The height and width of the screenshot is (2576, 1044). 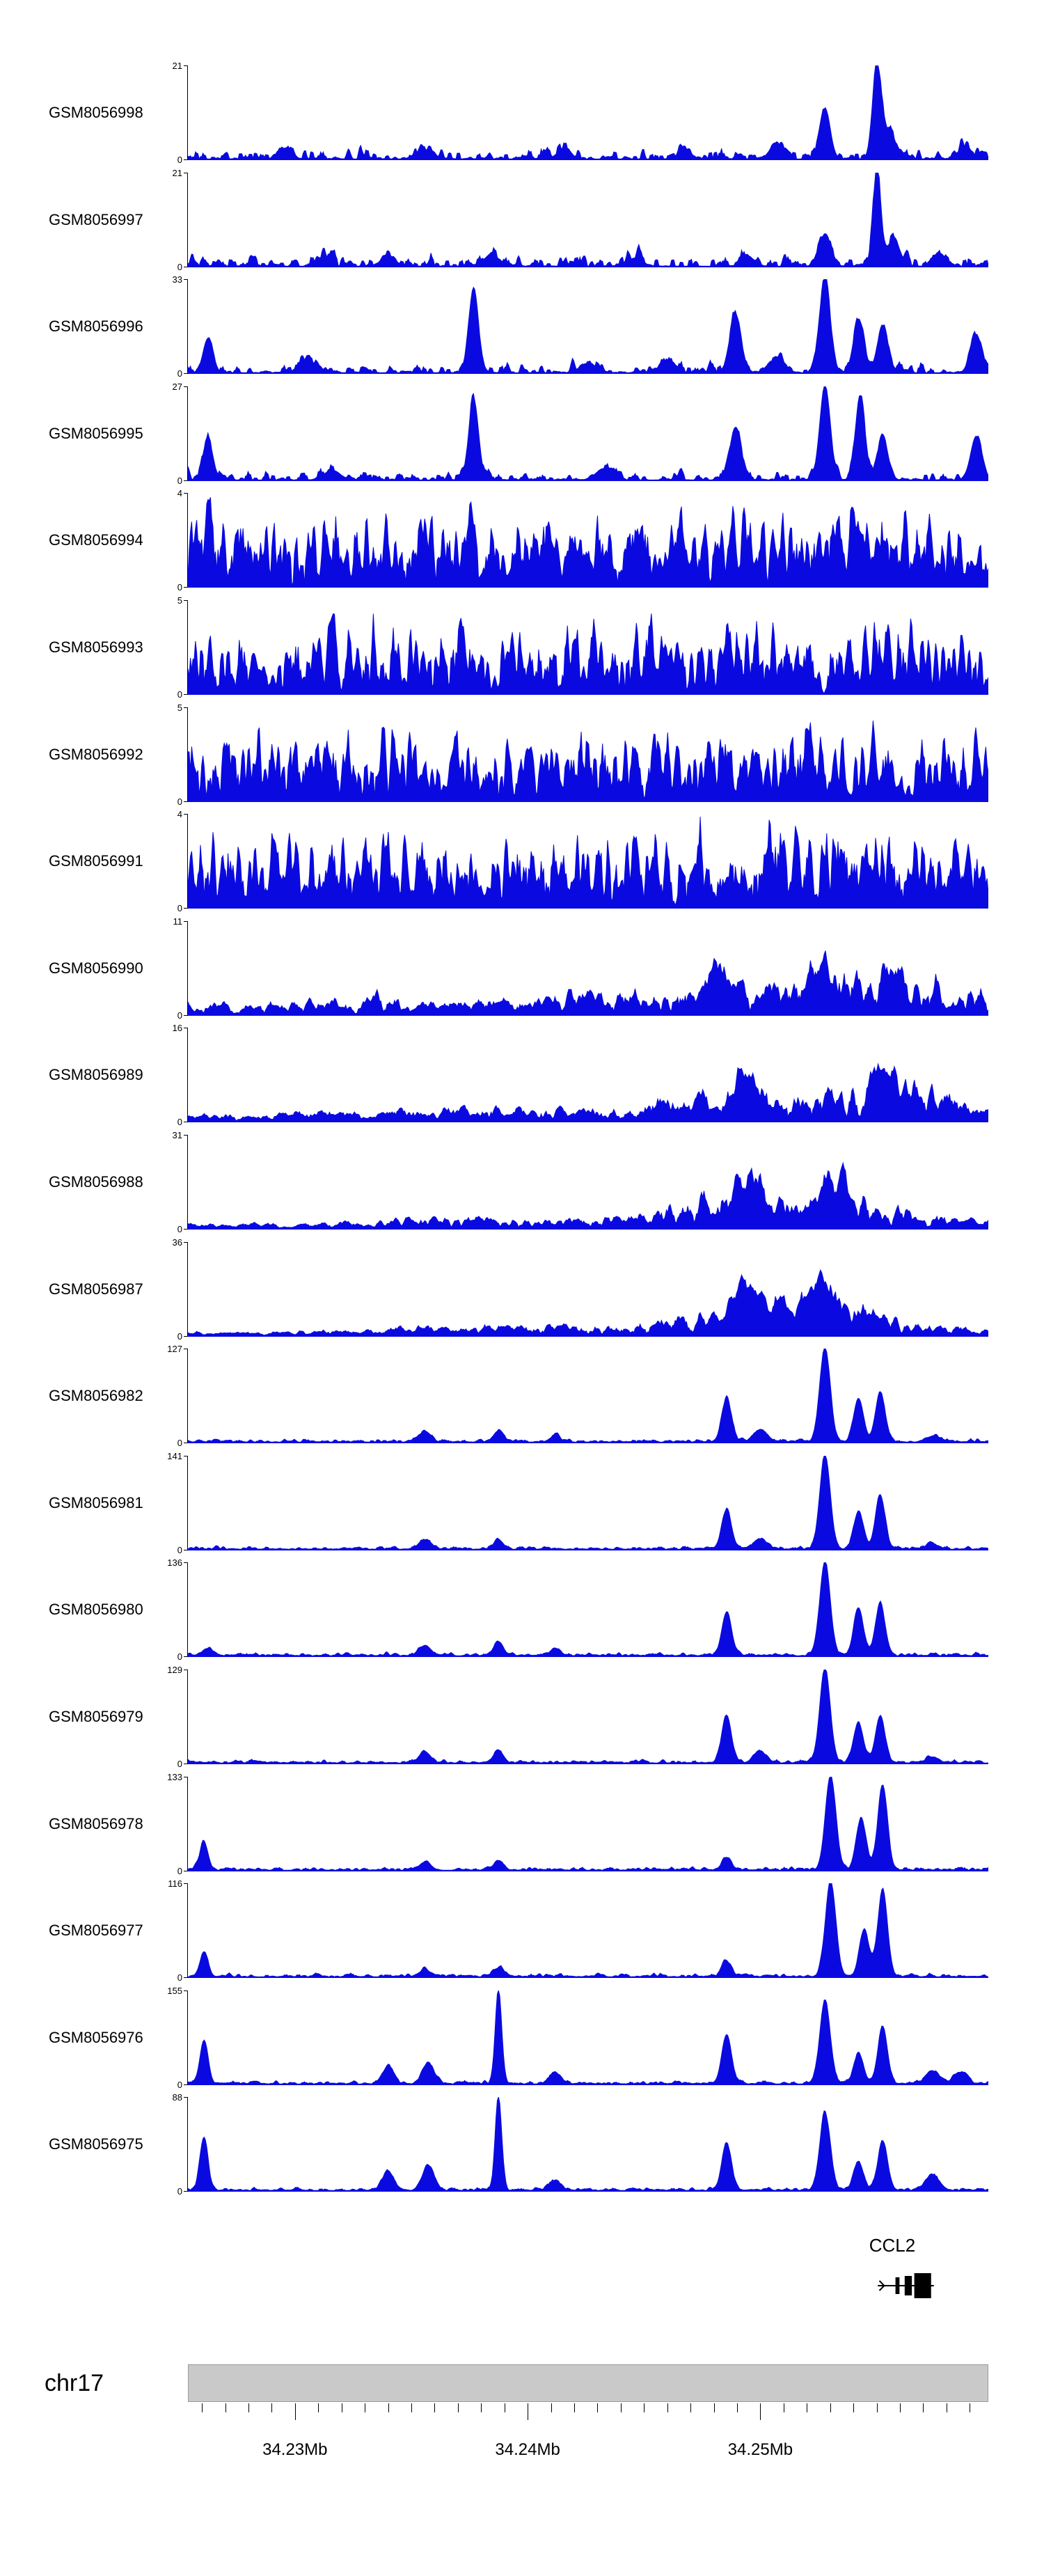 What do you see at coordinates (96, 540) in the screenshot?
I see `track-sample-label: GSM8056994` at bounding box center [96, 540].